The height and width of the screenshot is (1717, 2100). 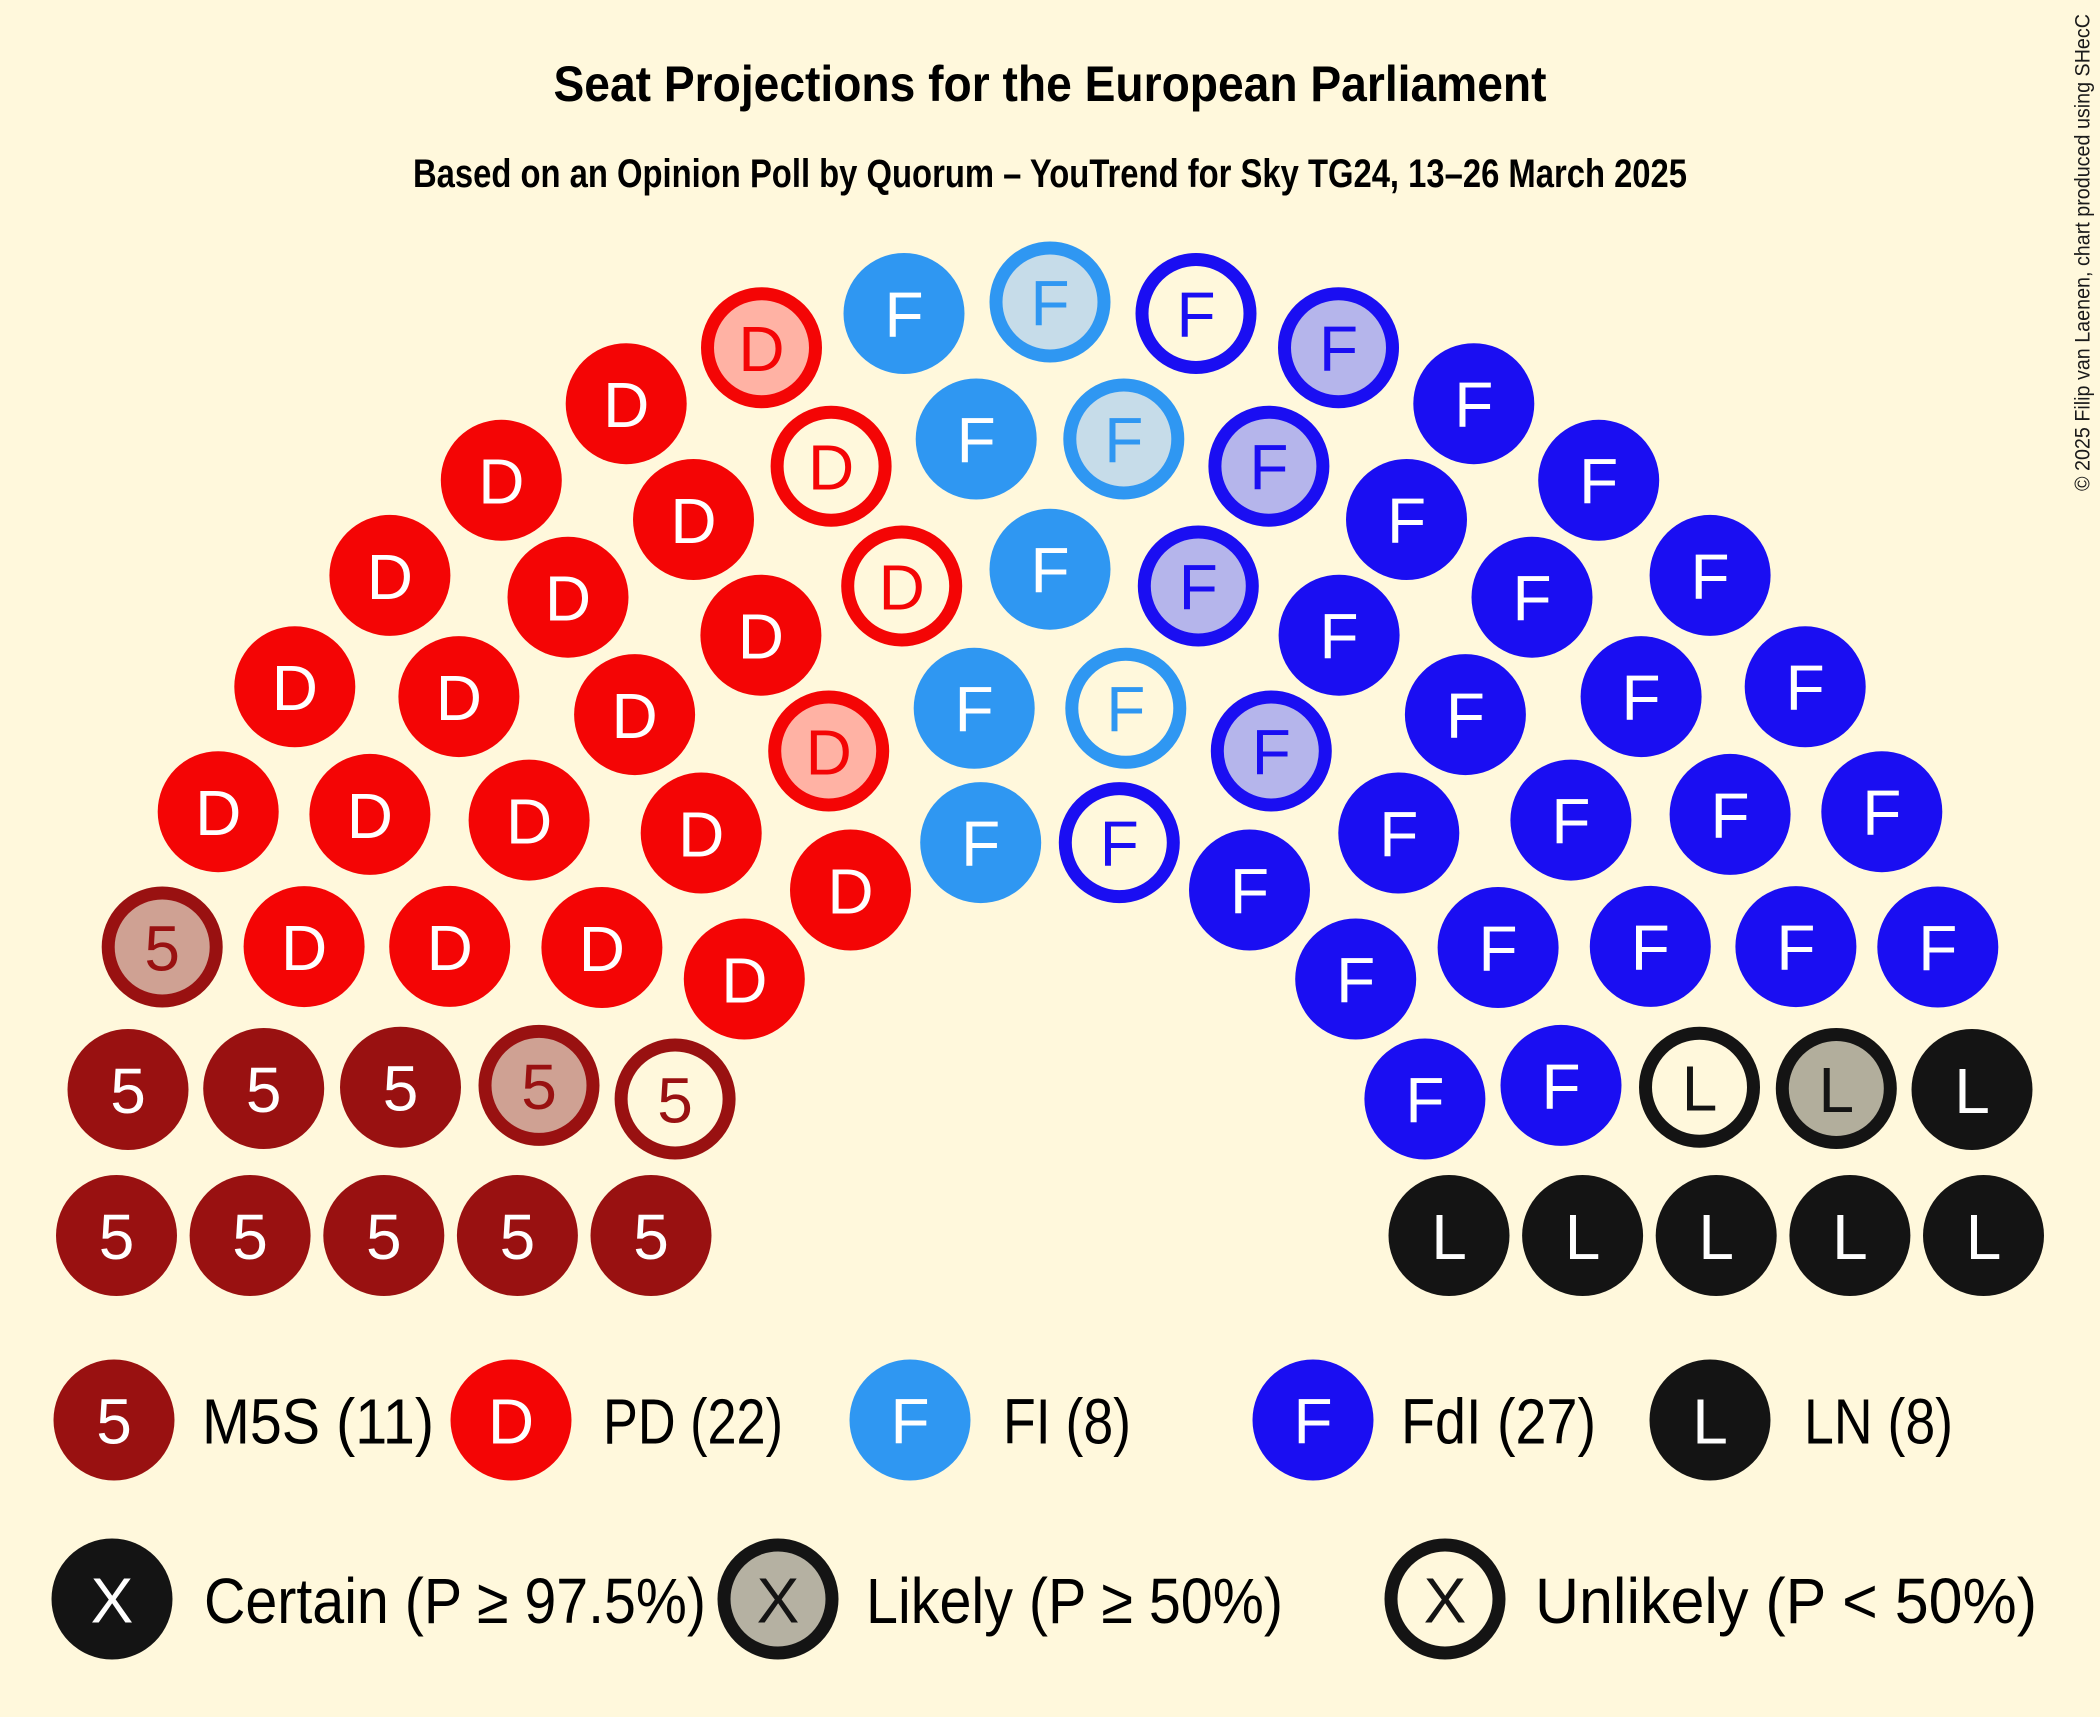 What do you see at coordinates (1786, 1601) in the screenshot?
I see `svg-text: Unlikely (P < 50%)` at bounding box center [1786, 1601].